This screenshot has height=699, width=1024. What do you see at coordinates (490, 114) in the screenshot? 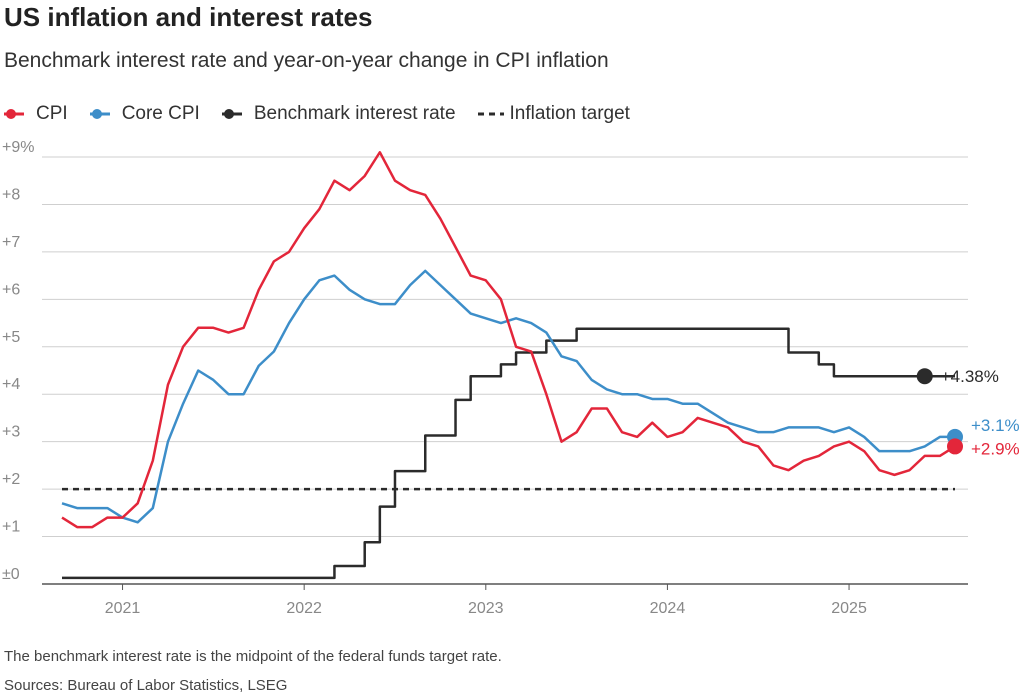
I see `legend-target-marker-icon` at bounding box center [490, 114].